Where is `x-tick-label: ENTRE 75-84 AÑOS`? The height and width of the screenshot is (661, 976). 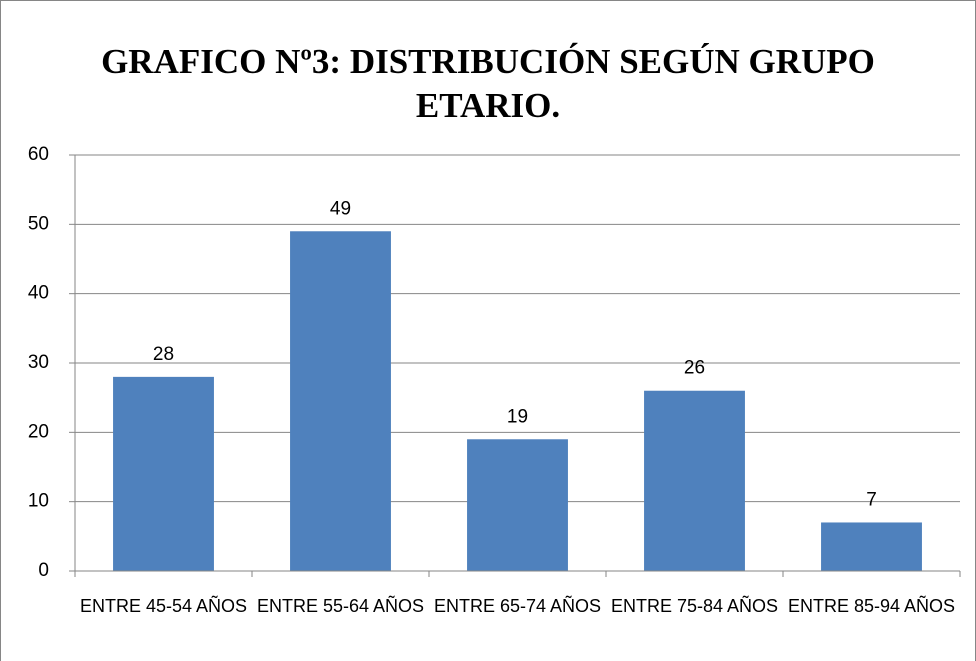 x-tick-label: ENTRE 75-84 AÑOS is located at coordinates (694, 606).